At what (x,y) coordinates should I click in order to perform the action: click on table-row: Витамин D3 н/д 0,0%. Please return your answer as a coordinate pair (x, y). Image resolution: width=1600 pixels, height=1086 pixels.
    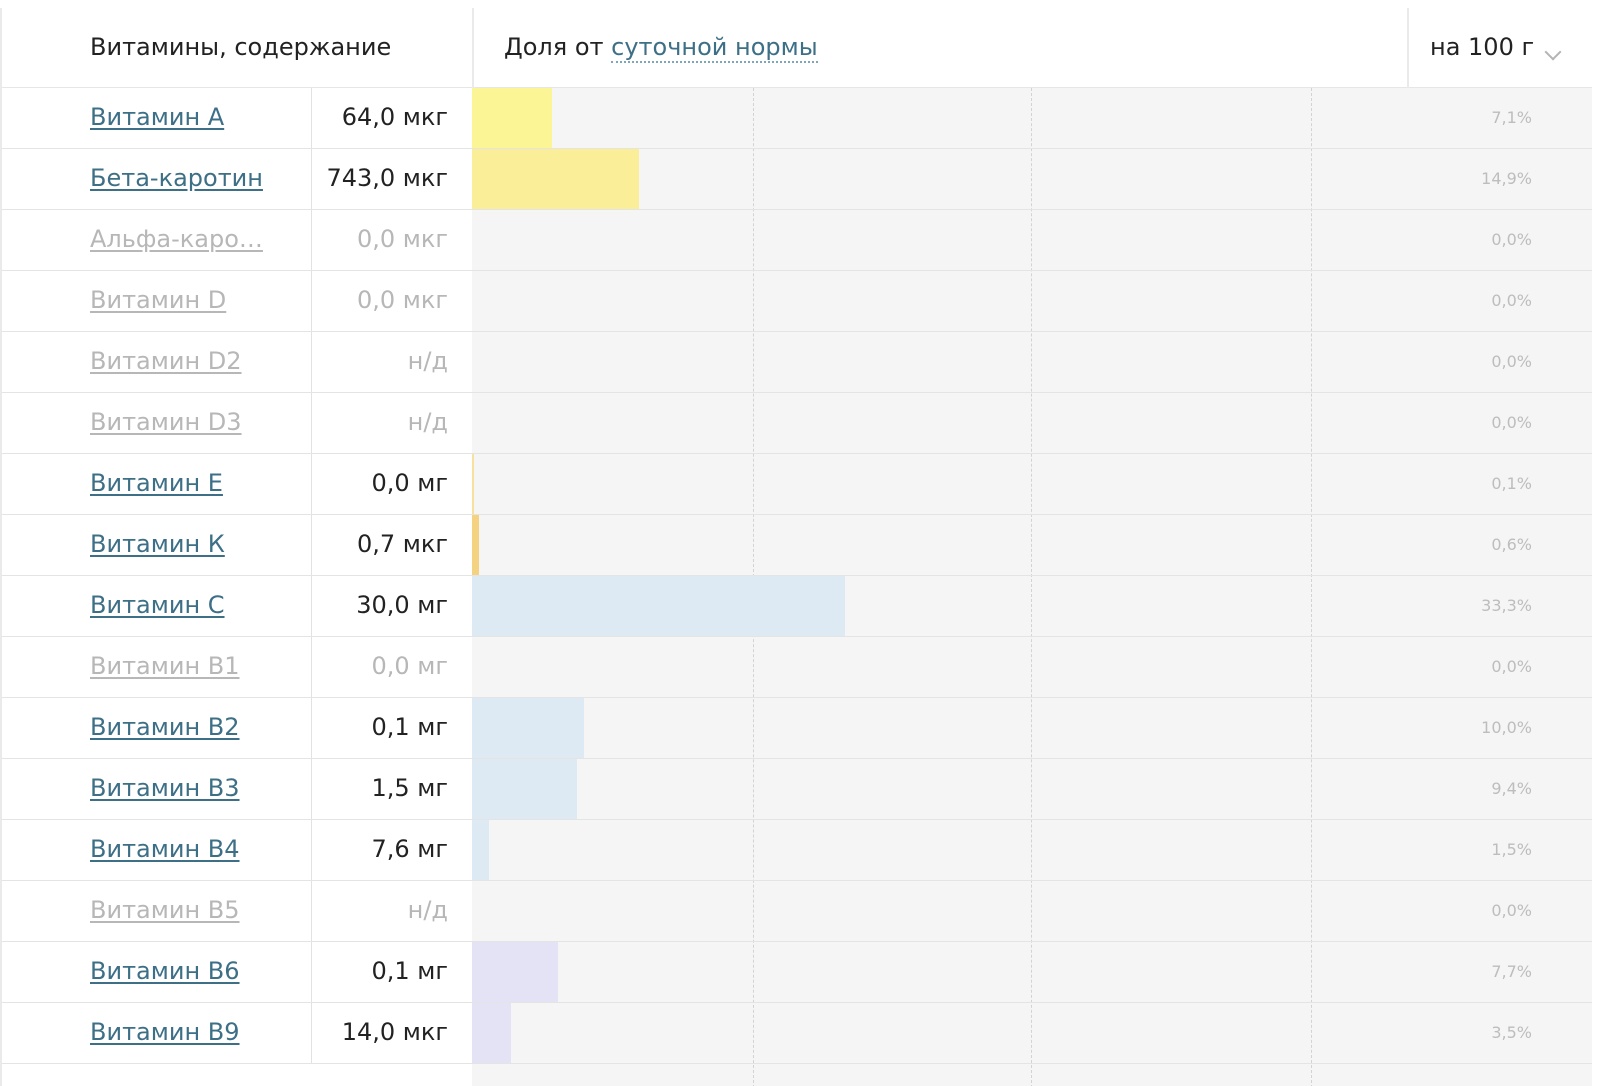
    Looking at the image, I should click on (797, 423).